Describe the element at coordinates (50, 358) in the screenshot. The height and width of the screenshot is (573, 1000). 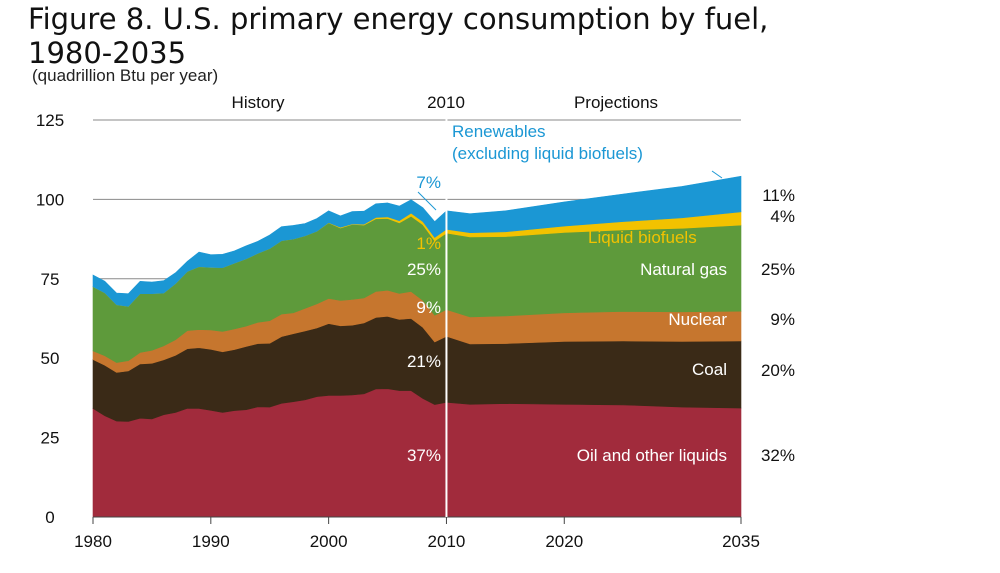
I see `y-tick-label-50: 50` at that location.